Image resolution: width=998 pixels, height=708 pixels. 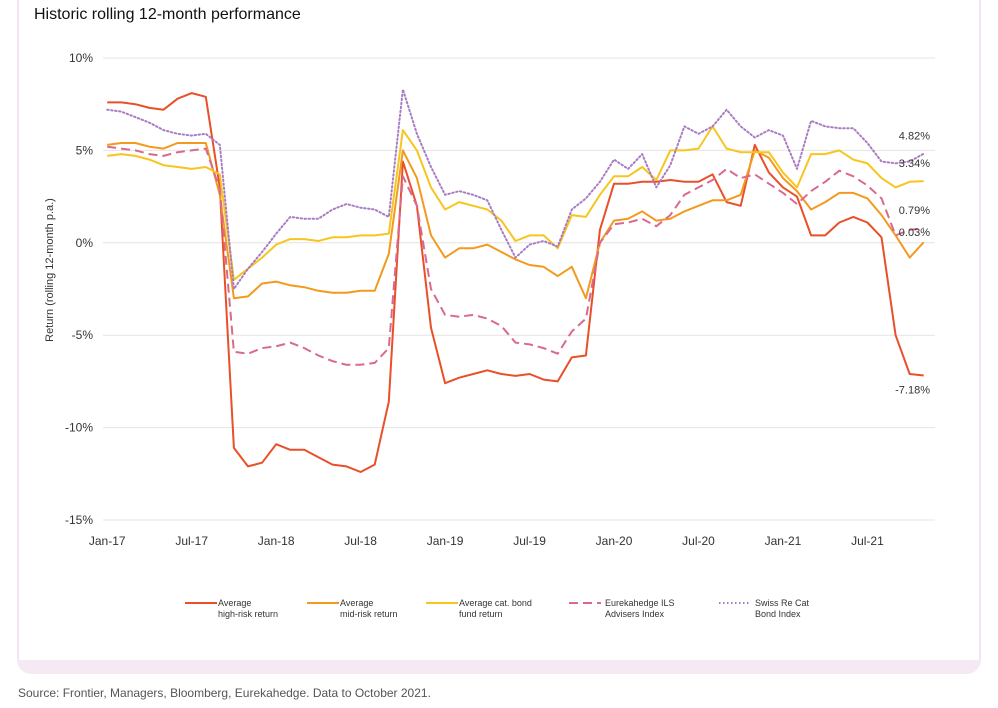 What do you see at coordinates (495, 603) in the screenshot?
I see `legend-label: Average cat. bond` at bounding box center [495, 603].